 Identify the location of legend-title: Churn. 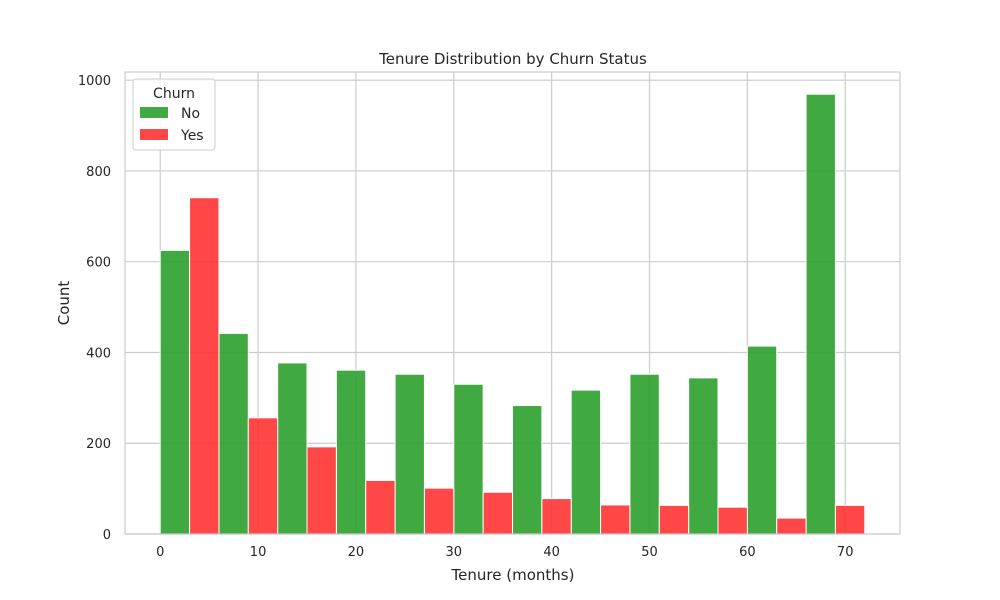
(174, 94).